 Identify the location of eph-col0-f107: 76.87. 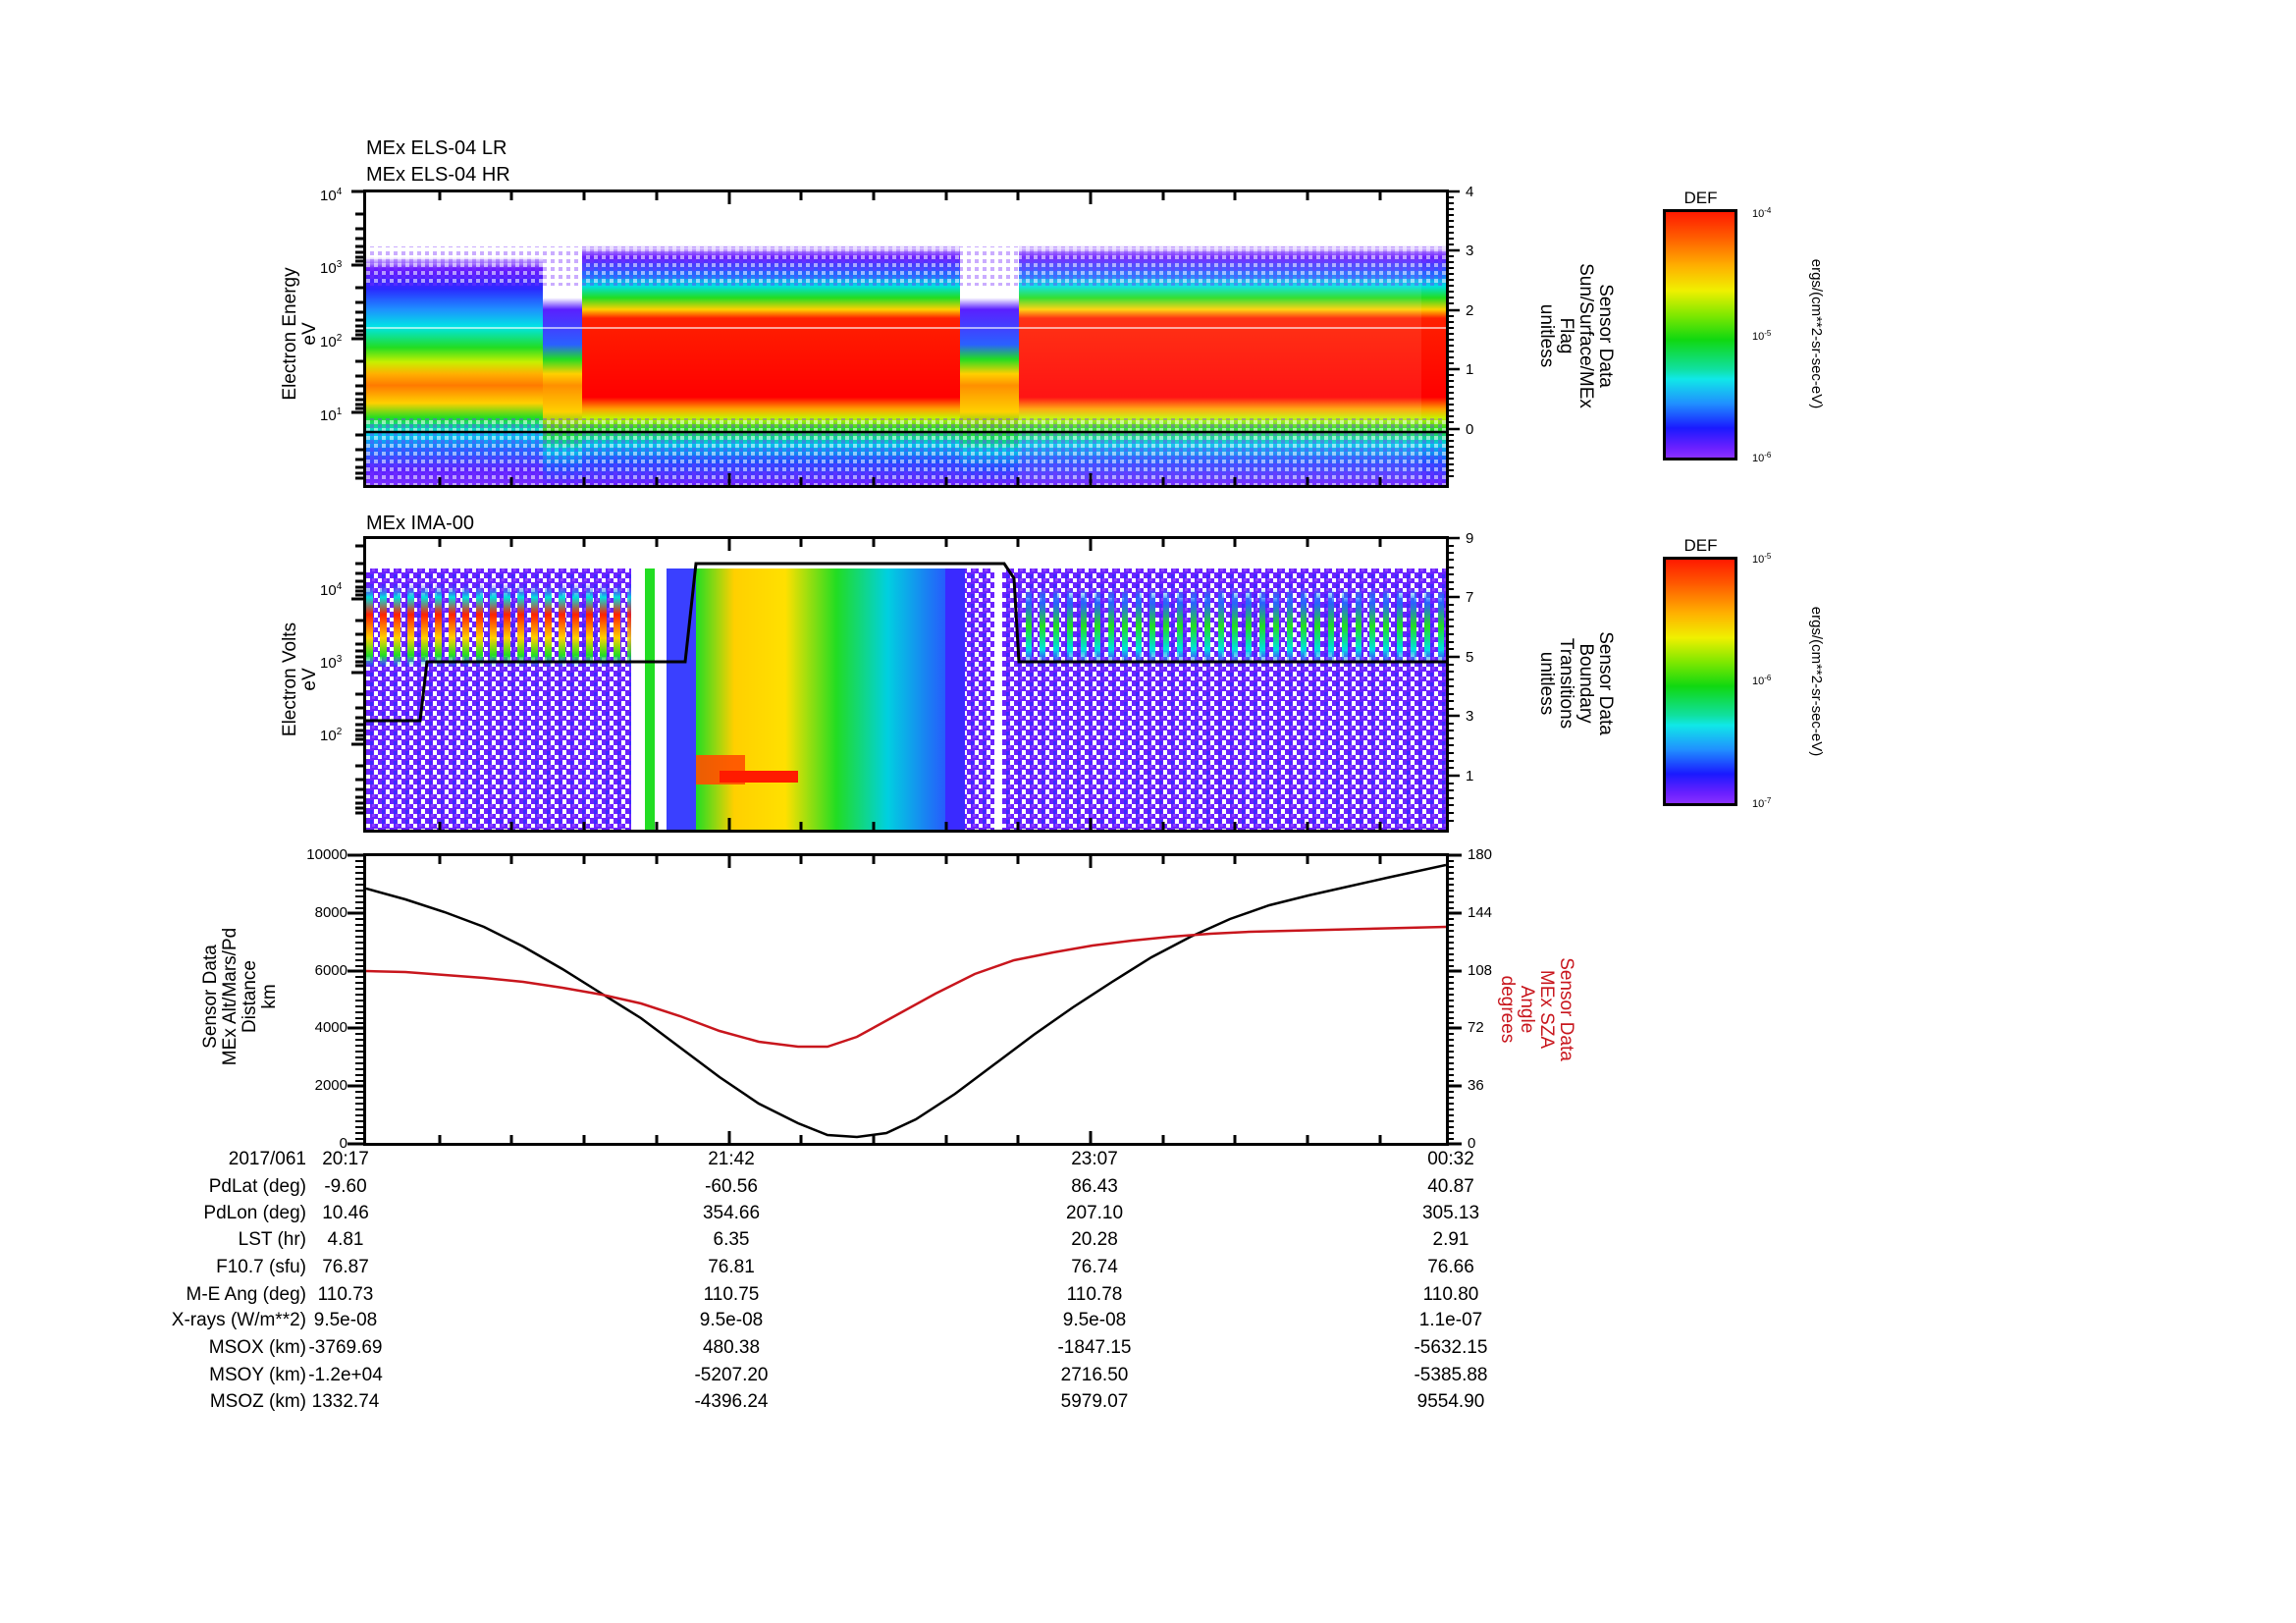
(345, 1267).